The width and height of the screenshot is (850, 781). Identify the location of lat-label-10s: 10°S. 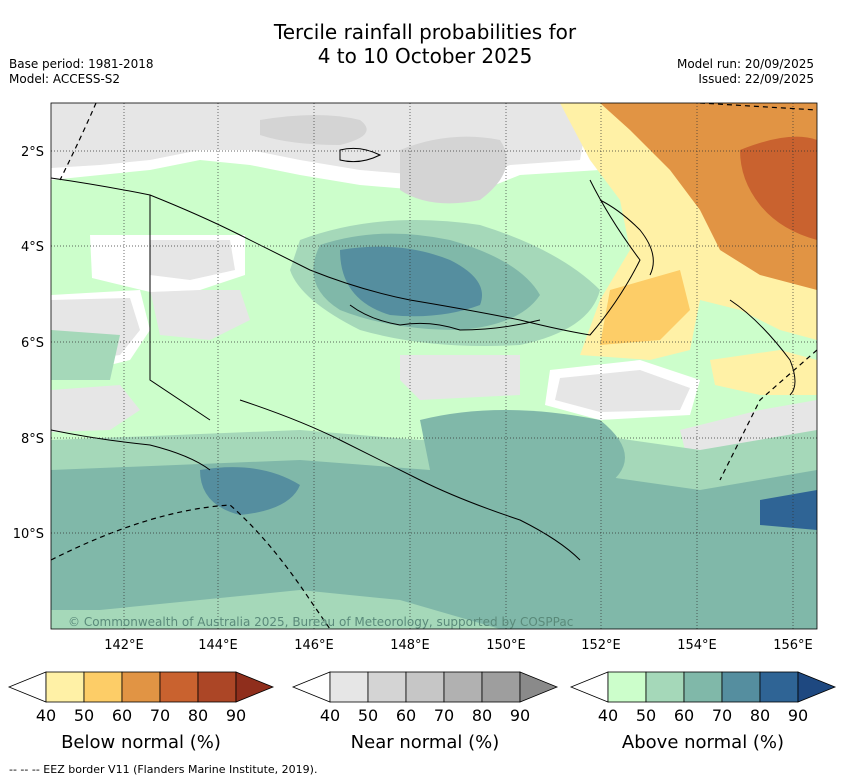
(28, 534).